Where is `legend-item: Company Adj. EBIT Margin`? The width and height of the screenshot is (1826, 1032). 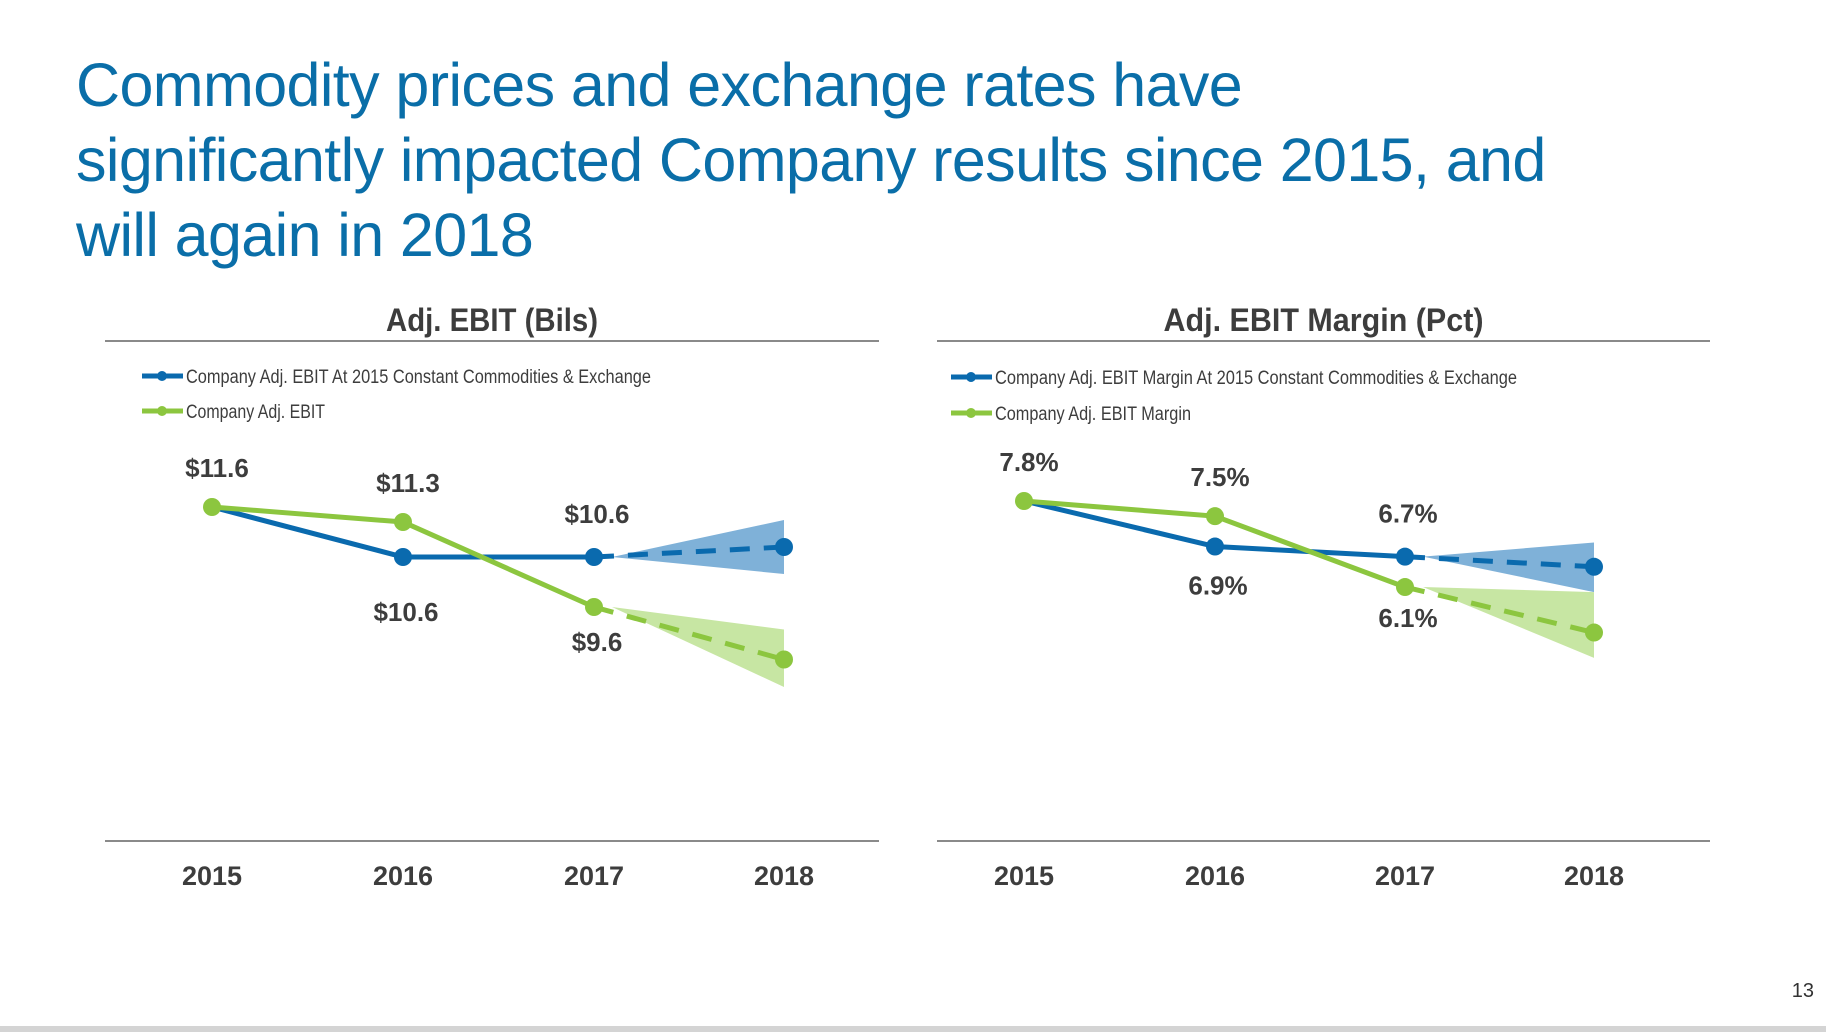
legend-item: Company Adj. EBIT Margin is located at coordinates (1071, 414).